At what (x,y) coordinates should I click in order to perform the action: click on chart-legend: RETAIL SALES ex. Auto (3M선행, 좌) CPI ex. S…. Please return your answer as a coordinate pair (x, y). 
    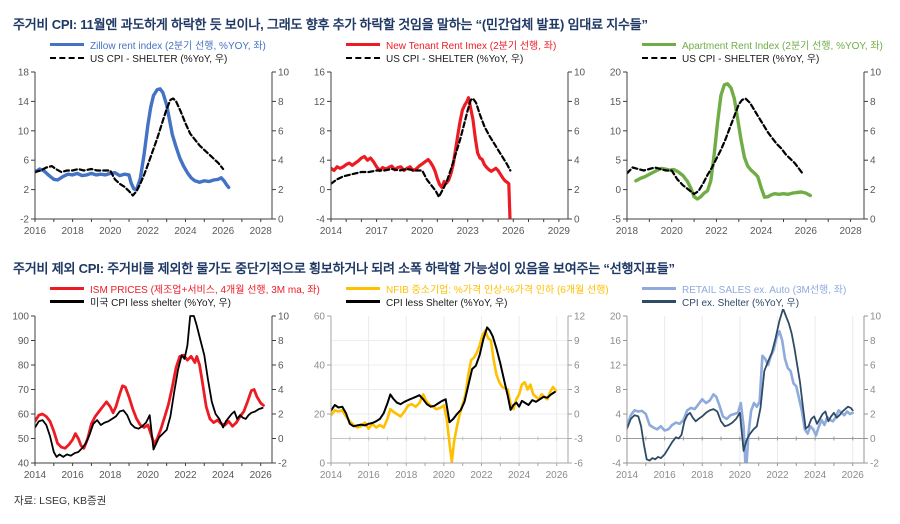
    Looking at the image, I should click on (768, 295).